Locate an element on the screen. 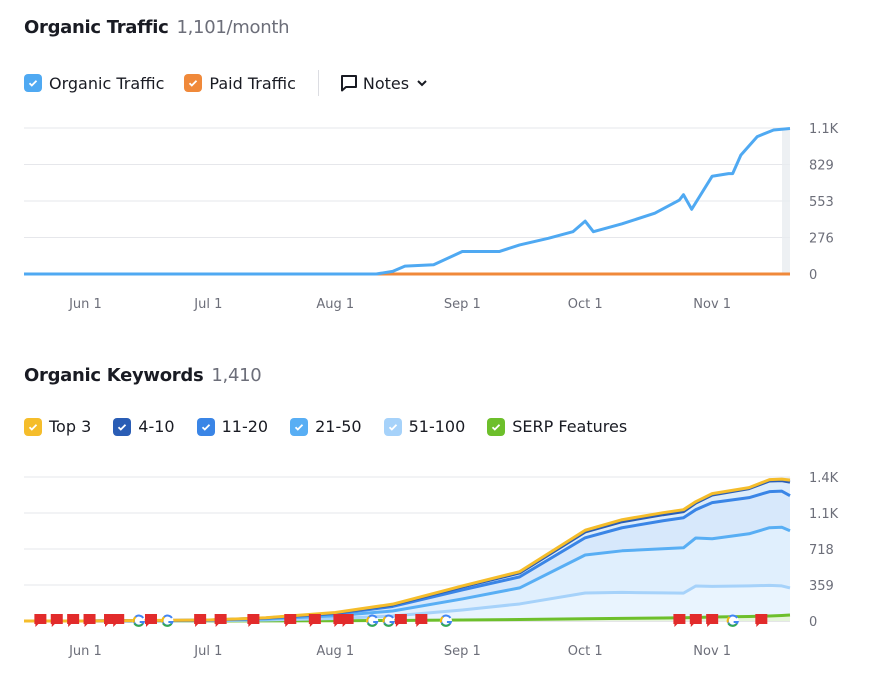 The height and width of the screenshot is (680, 888). keywords-legend: Top 3 4-10 11-20 21-50 51-100 SERP Features is located at coordinates (336, 426).